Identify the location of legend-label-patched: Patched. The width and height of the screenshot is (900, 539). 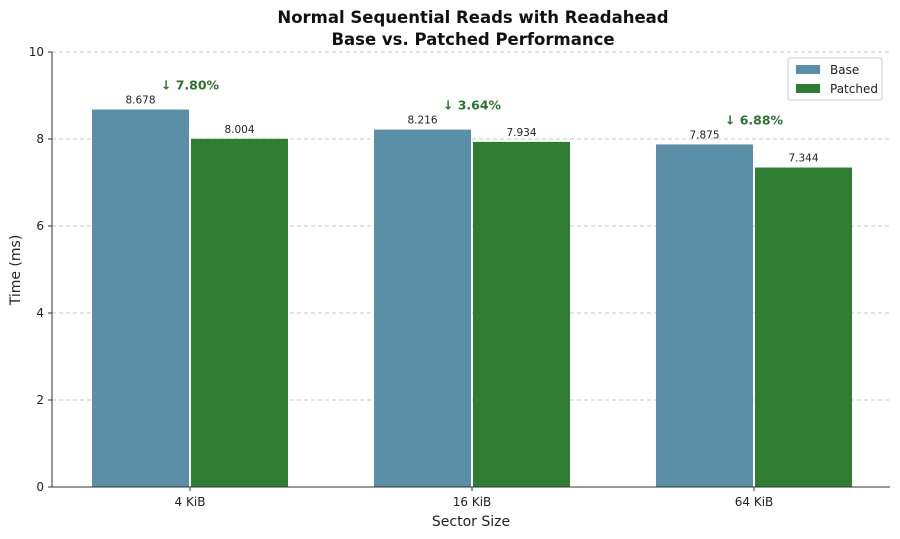
(854, 89).